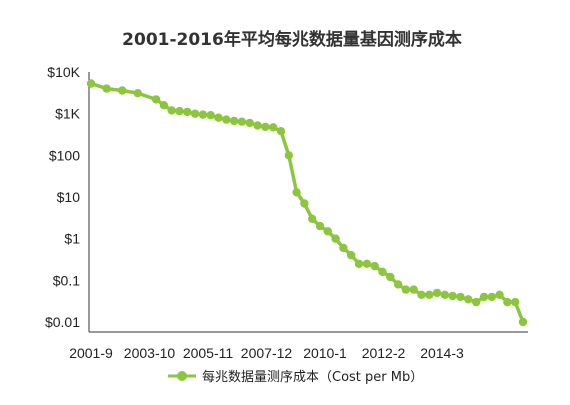 The width and height of the screenshot is (570, 405). I want to click on chart-title: 2001-2016年平均每兆数据量基因测序成本, so click(292, 39).